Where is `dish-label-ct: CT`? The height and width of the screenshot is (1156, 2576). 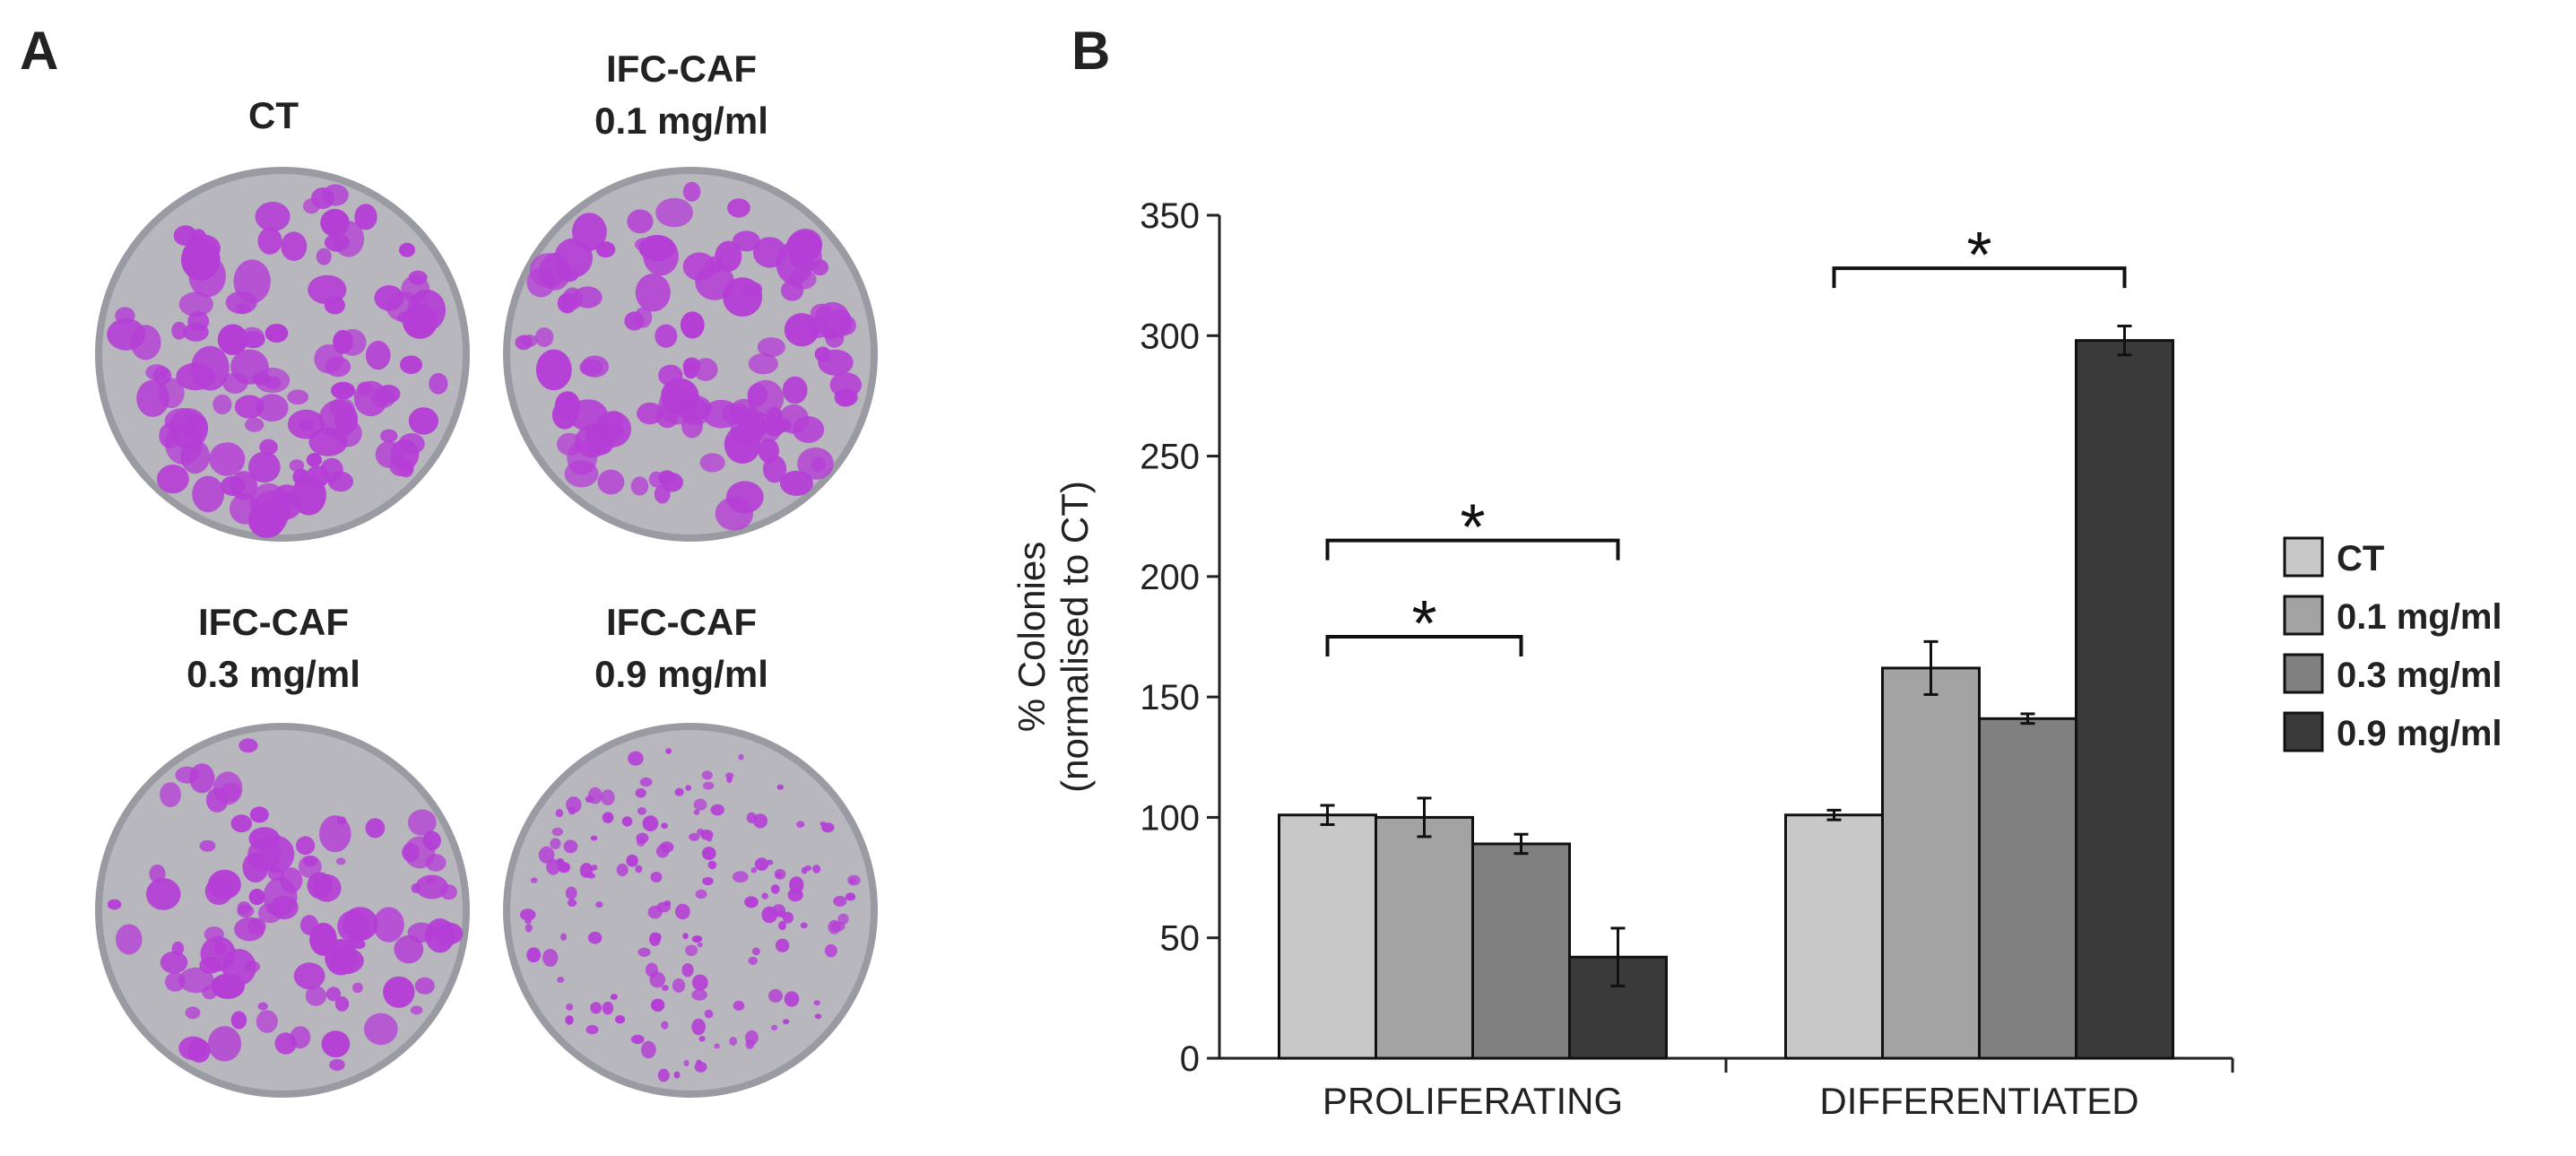 dish-label-ct: CT is located at coordinates (273, 116).